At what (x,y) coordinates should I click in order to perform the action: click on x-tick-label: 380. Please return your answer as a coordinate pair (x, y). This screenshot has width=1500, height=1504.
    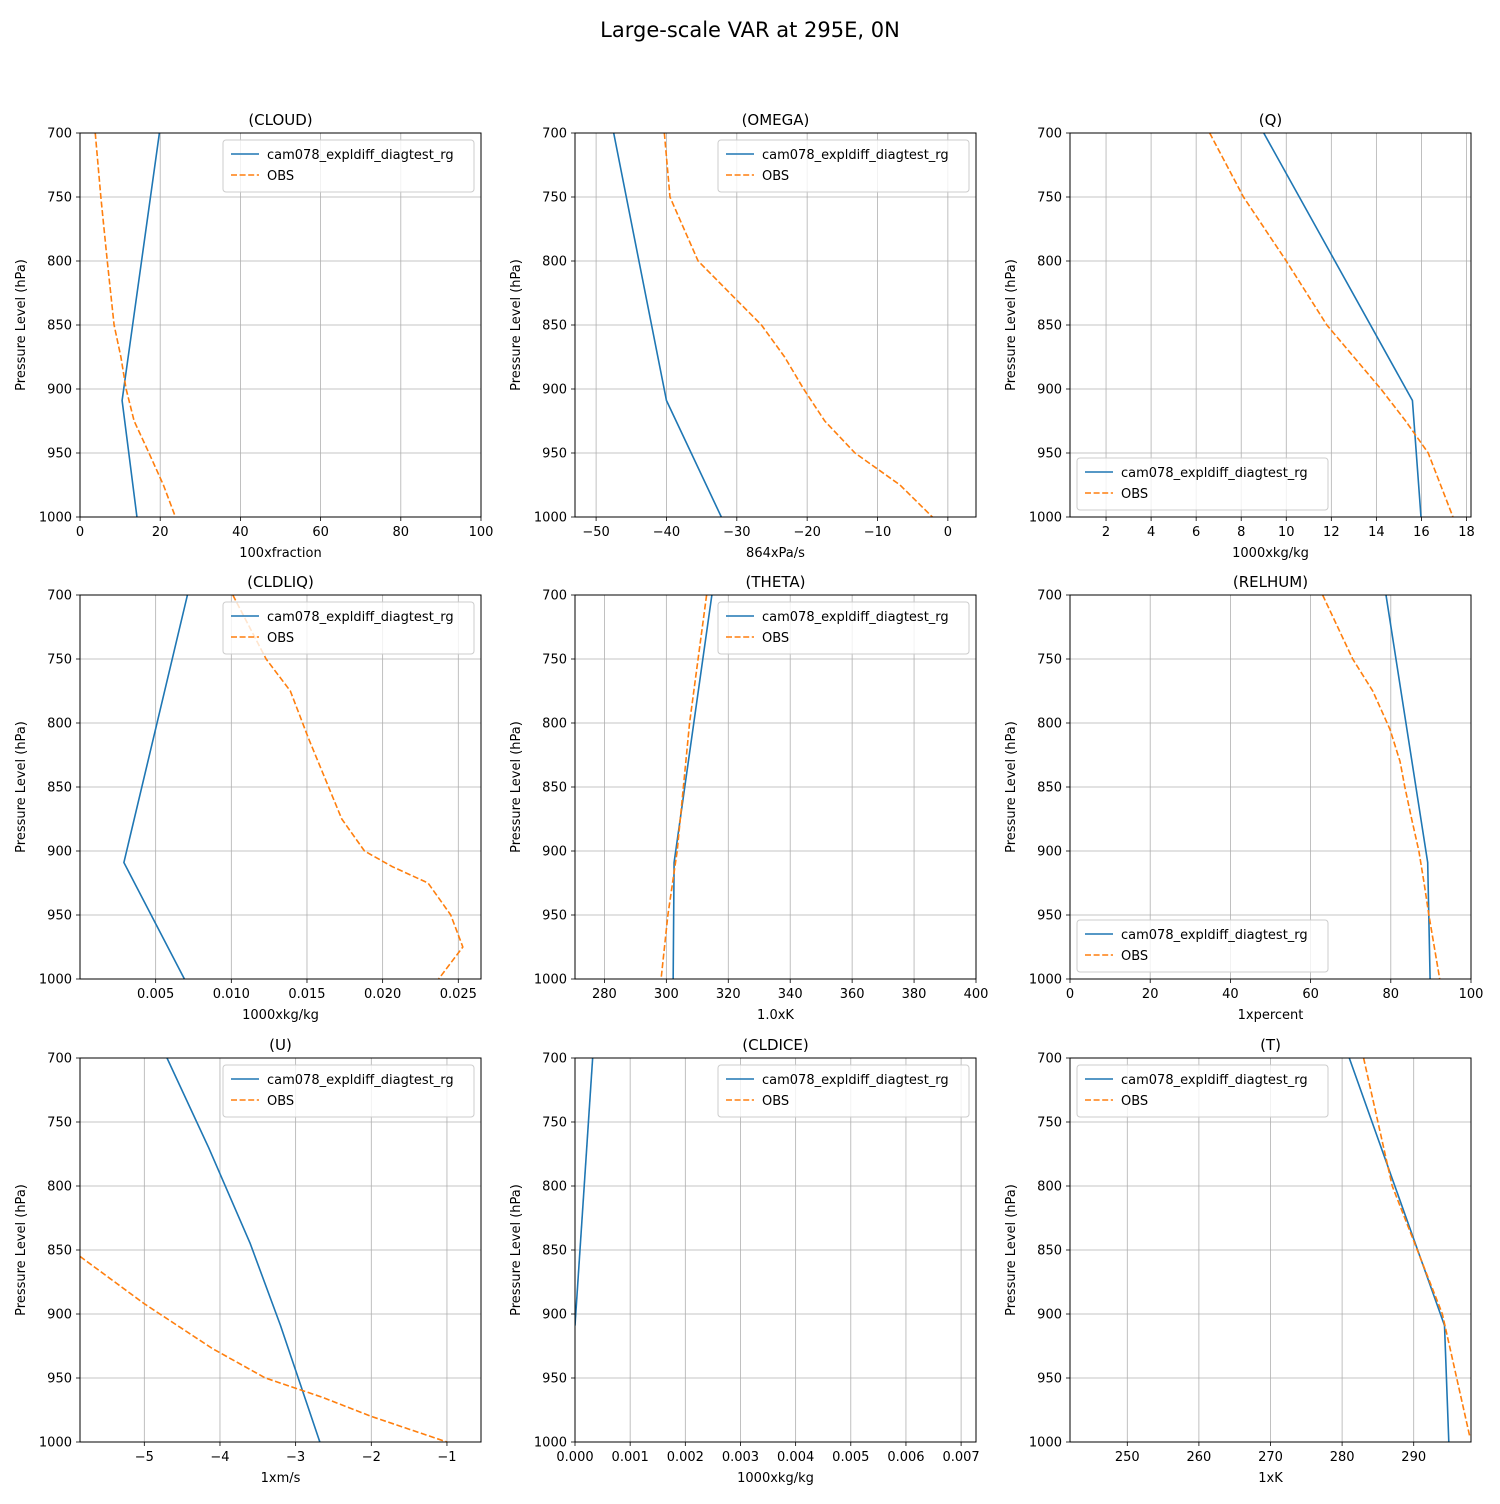
    Looking at the image, I should click on (914, 994).